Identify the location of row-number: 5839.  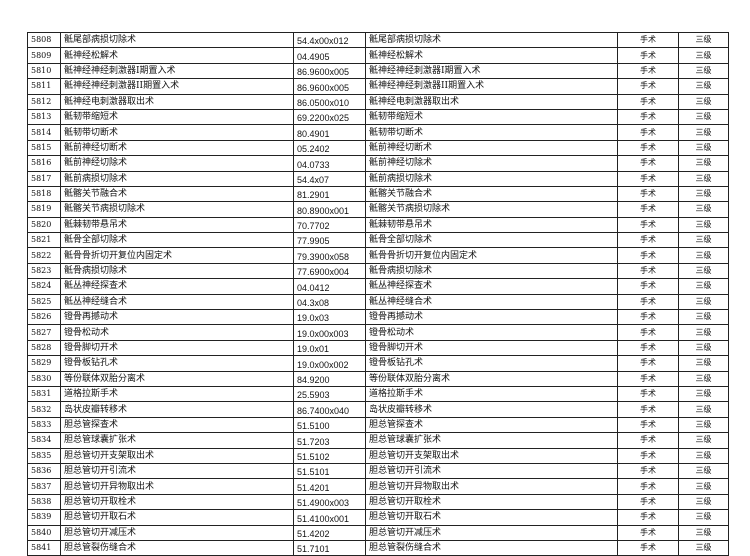
(44, 517).